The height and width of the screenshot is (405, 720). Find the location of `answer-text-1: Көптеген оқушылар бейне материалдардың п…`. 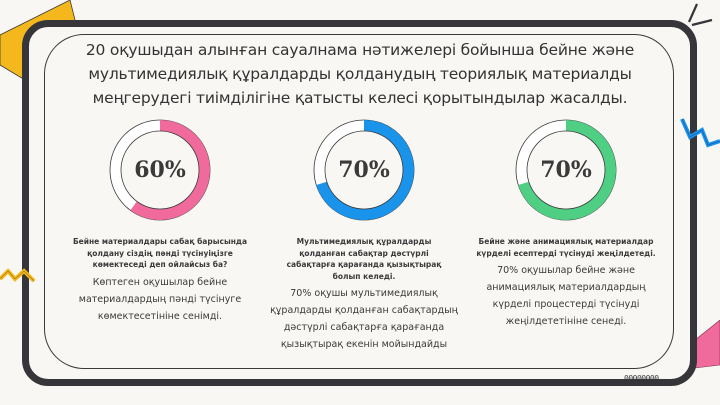

answer-text-1: Көптеген оқушылар бейне материалдардың п… is located at coordinates (160, 299).